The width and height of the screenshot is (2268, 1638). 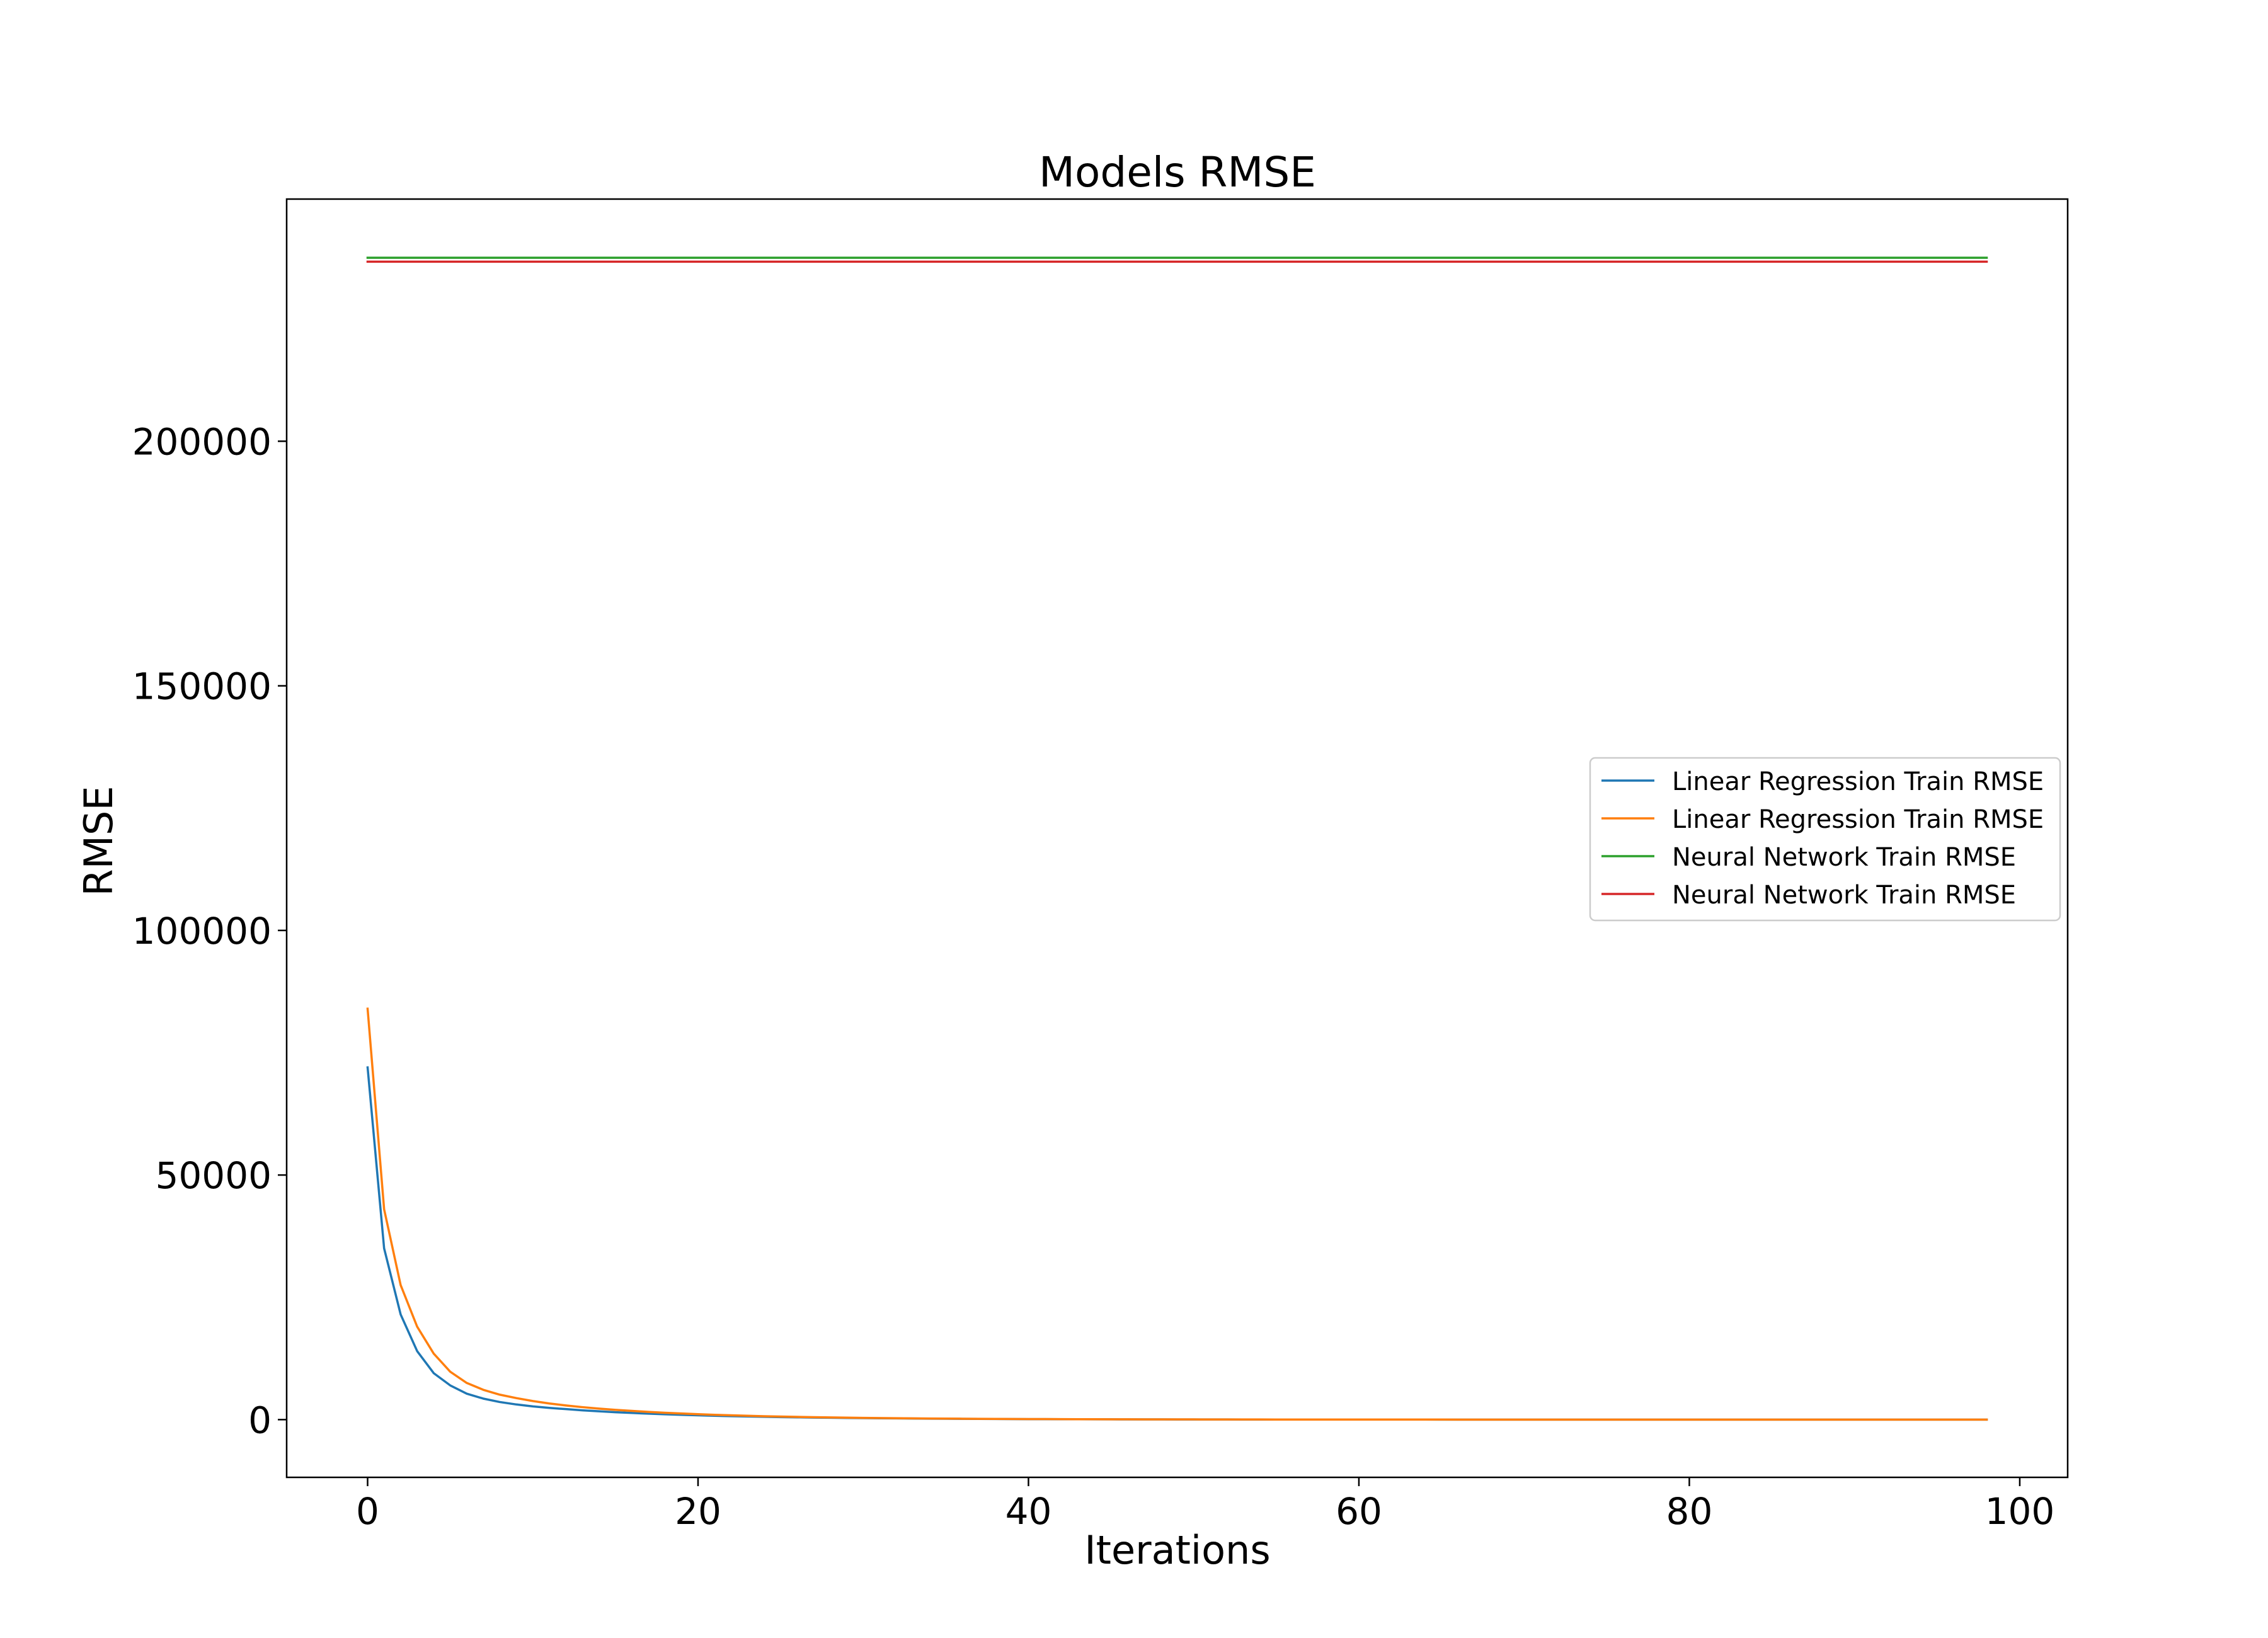 I want to click on x-tick-label: 100, so click(x=2020, y=1511).